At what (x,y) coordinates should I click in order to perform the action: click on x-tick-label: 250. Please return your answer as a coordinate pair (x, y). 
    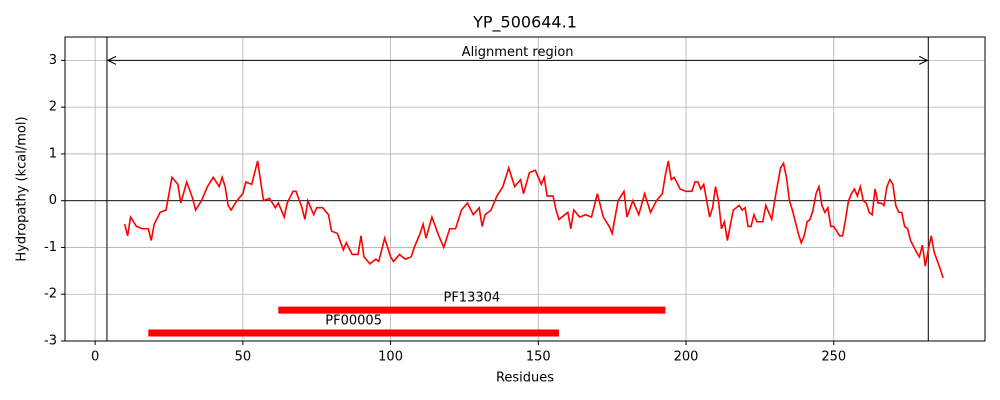
    Looking at the image, I should click on (833, 357).